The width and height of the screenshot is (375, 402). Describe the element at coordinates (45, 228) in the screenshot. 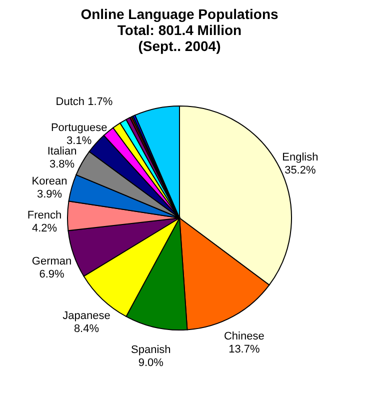

I see `data-label: 4.2%` at that location.